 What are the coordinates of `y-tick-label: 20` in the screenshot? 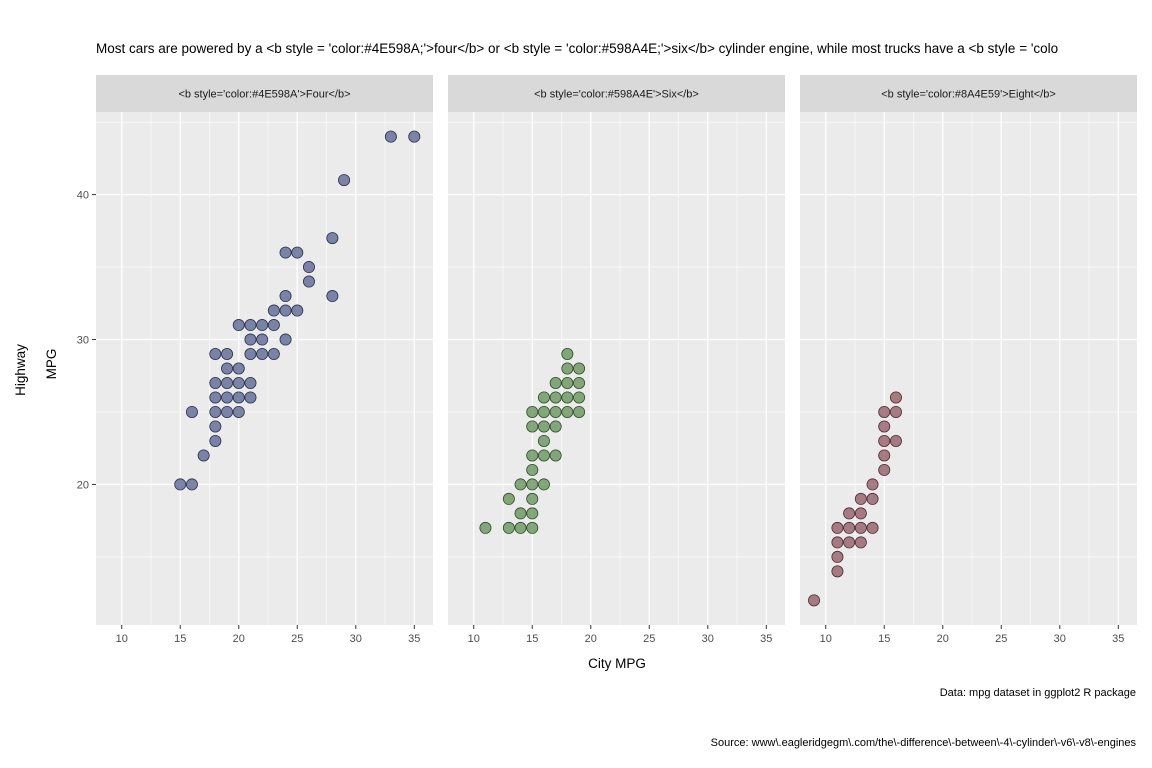 It's located at (83, 485).